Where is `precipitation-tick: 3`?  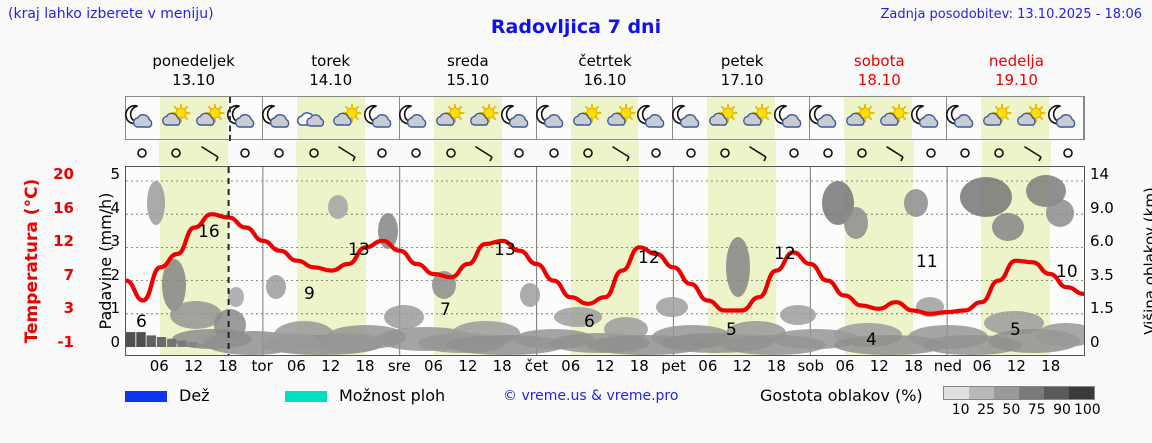
precipitation-tick: 3 is located at coordinates (115, 241).